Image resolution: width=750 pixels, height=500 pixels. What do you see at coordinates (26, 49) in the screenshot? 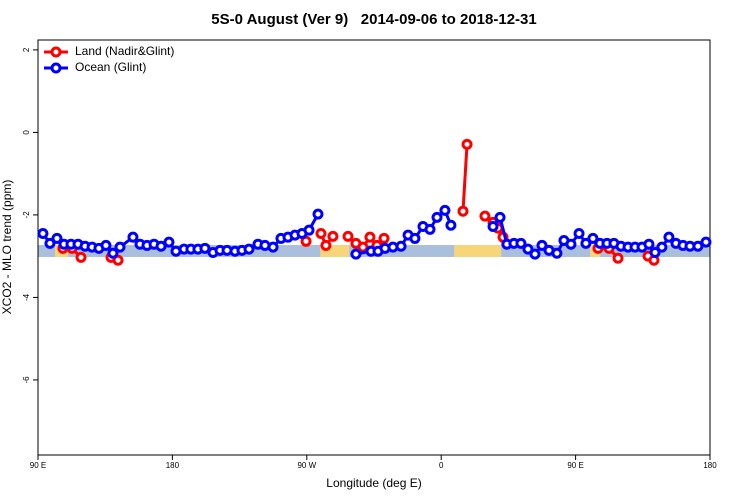
I see `y-tick-label: 2` at bounding box center [26, 49].